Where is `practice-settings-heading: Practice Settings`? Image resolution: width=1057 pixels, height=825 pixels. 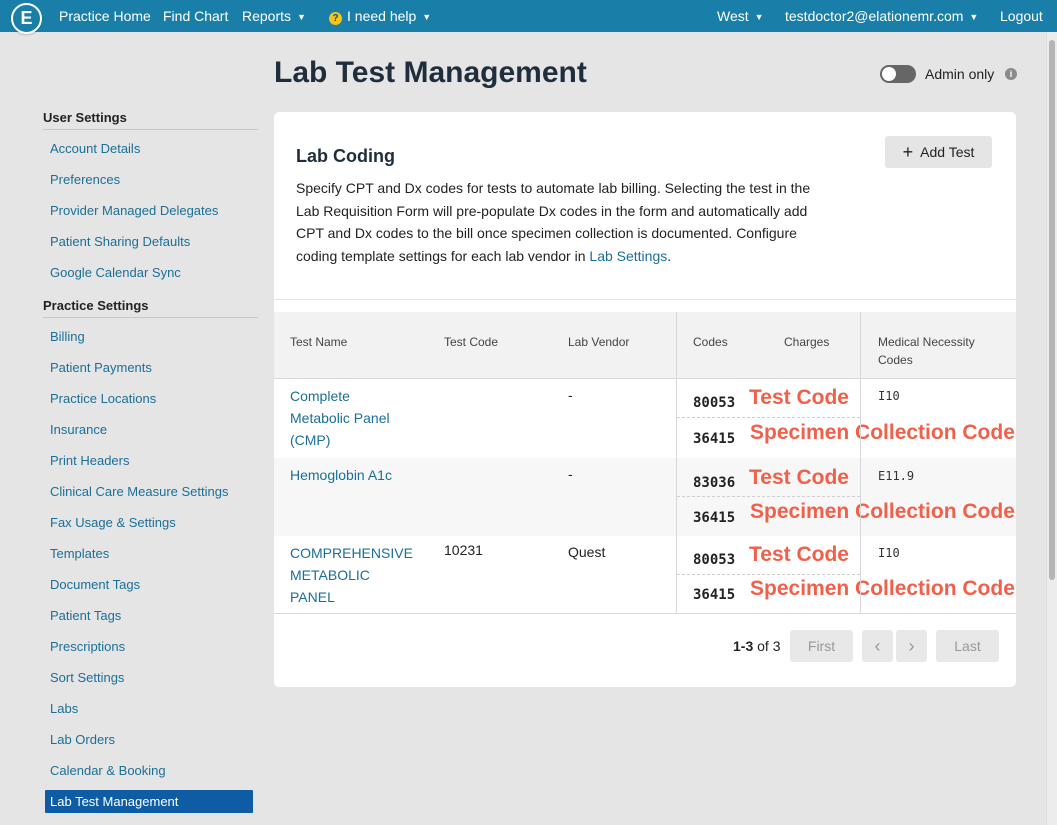 practice-settings-heading: Practice Settings is located at coordinates (150, 308).